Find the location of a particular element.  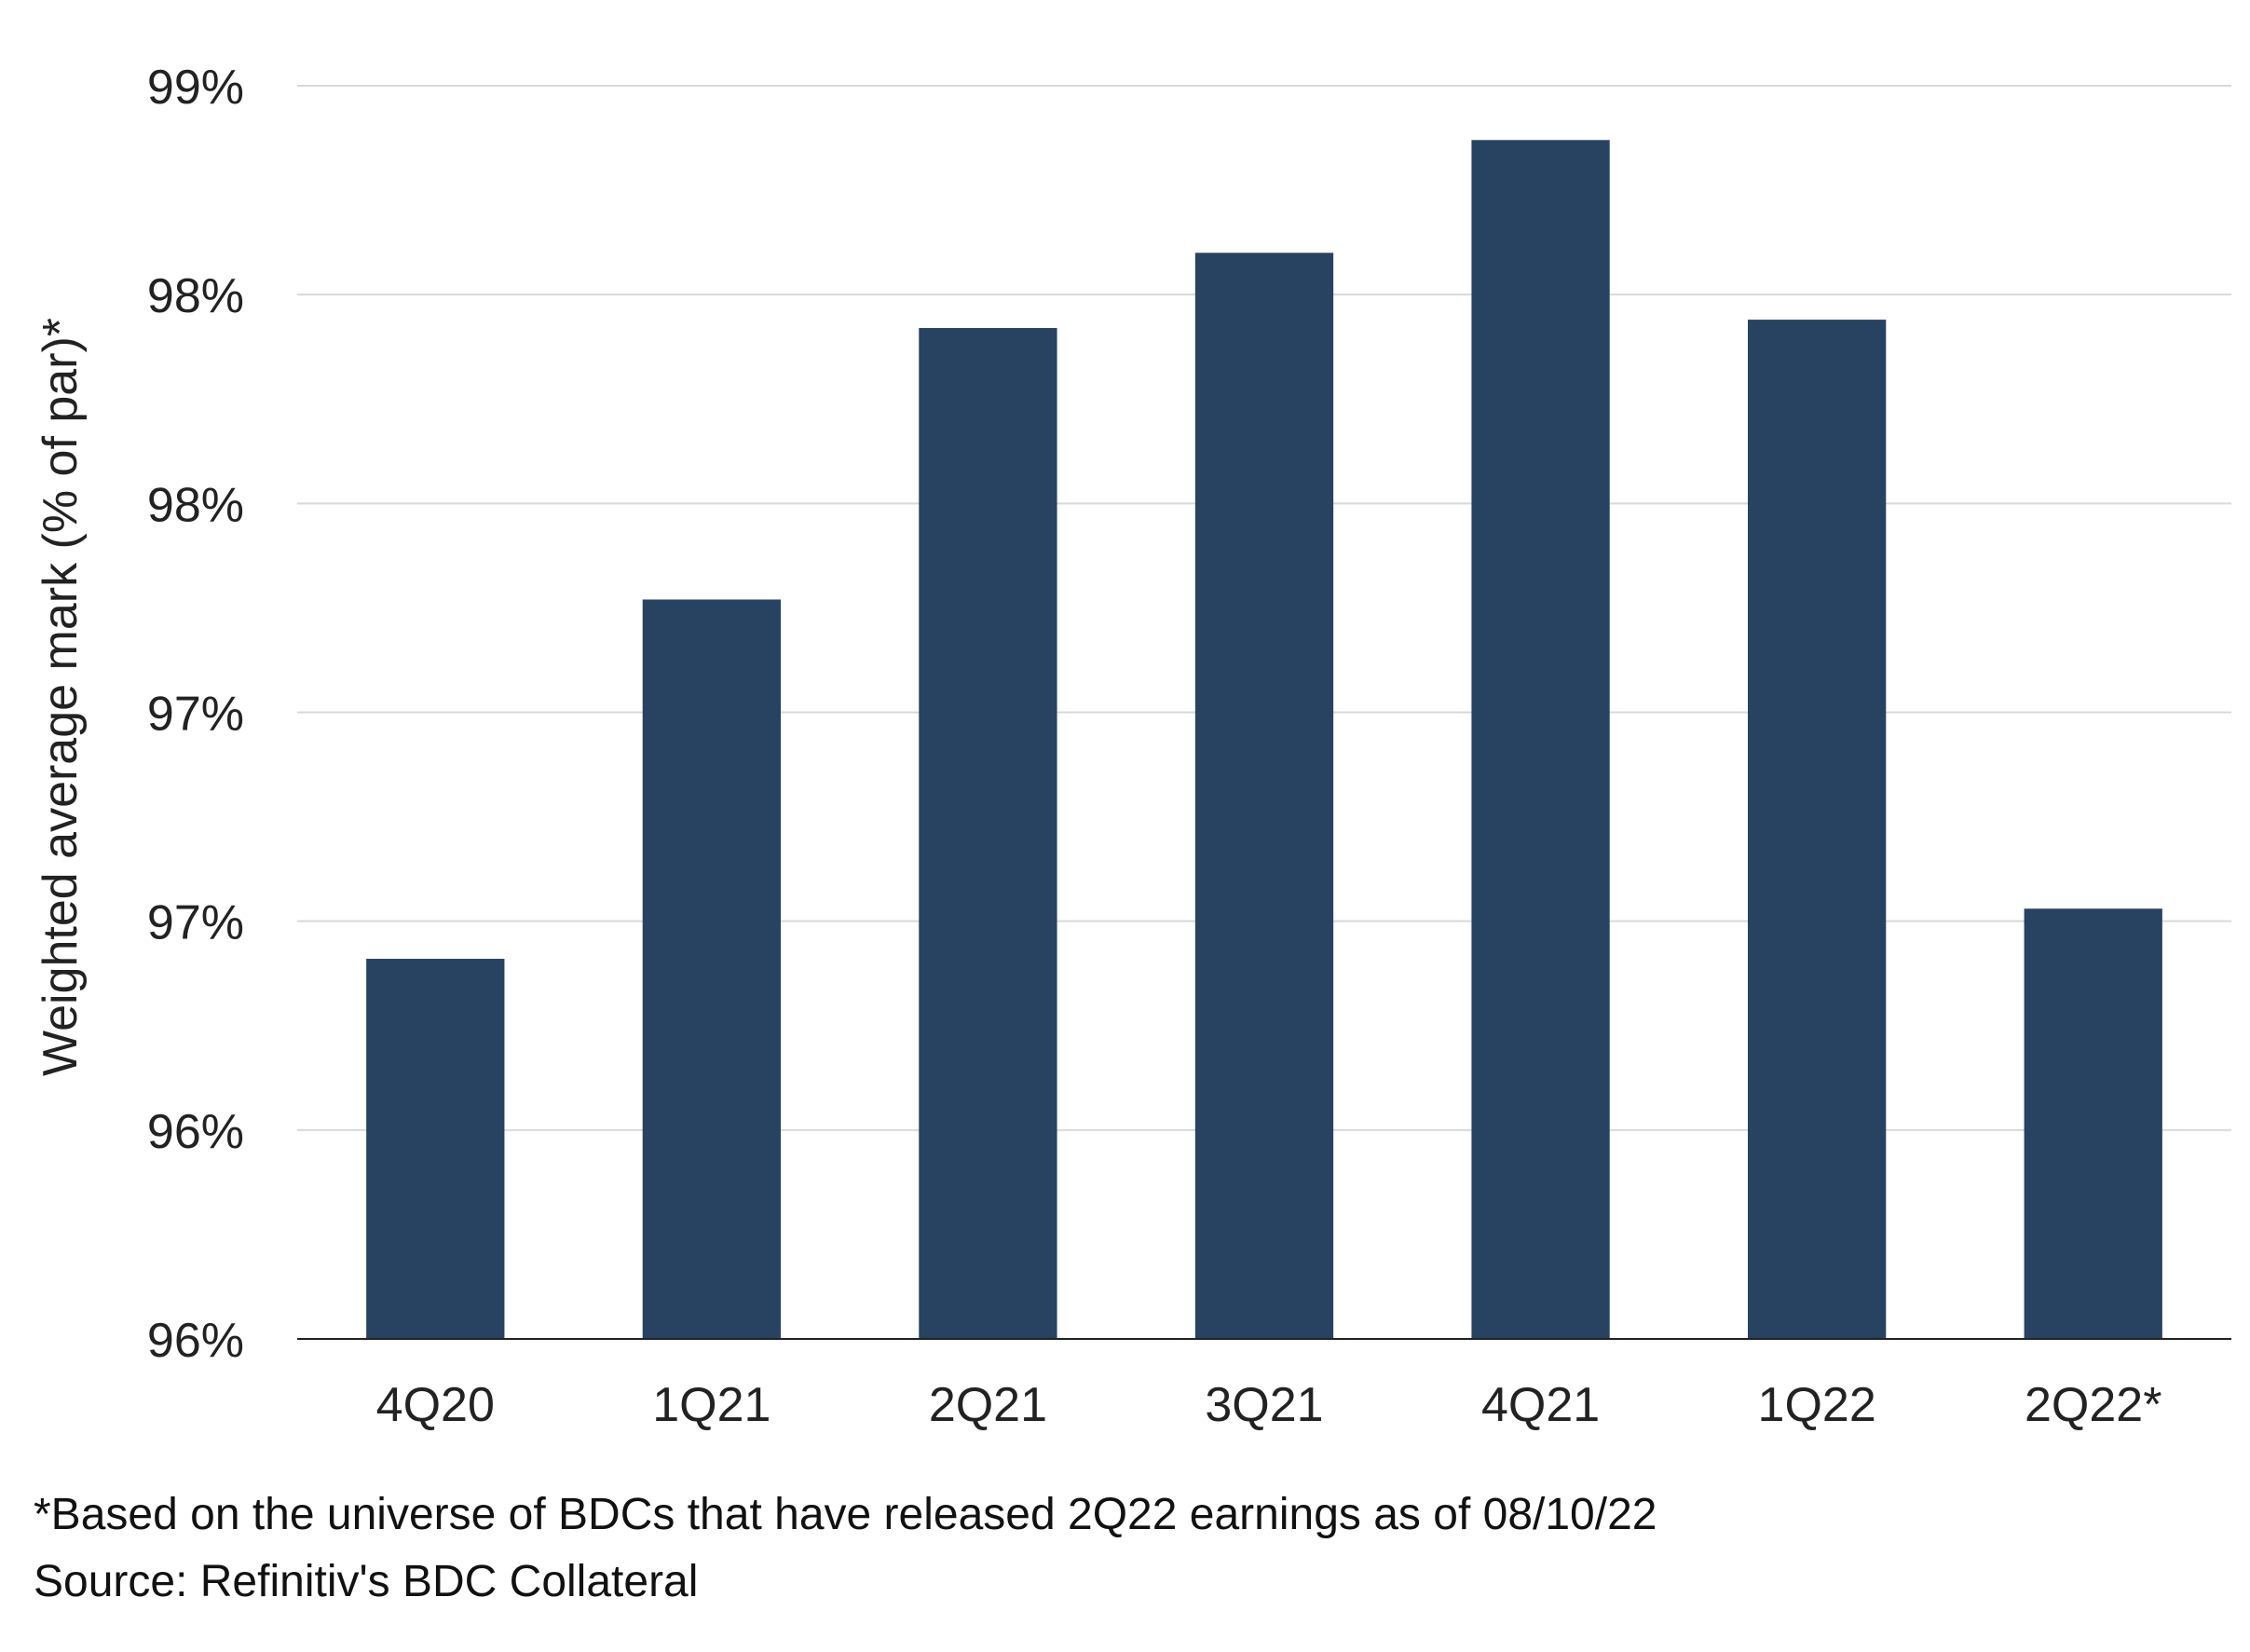

y-tick-label: 99% is located at coordinates (195, 88).